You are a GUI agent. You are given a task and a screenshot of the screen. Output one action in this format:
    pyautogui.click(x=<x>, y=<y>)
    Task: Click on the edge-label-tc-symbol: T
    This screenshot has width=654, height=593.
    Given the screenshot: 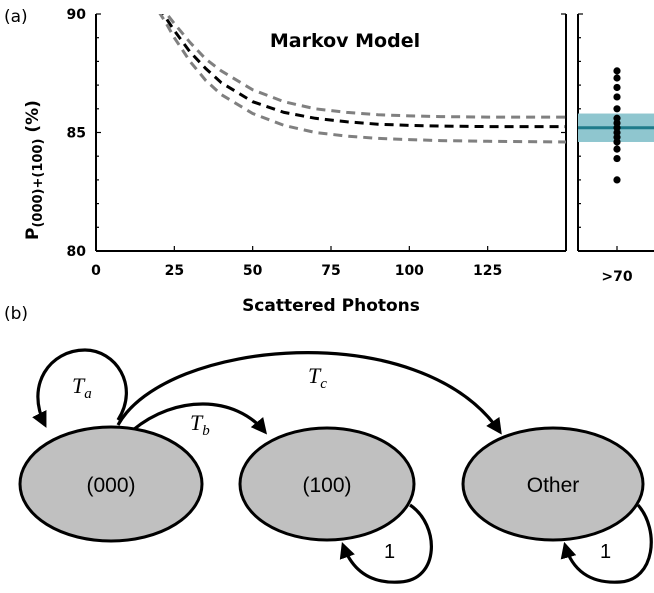 What is the action you would take?
    pyautogui.click(x=315, y=375)
    